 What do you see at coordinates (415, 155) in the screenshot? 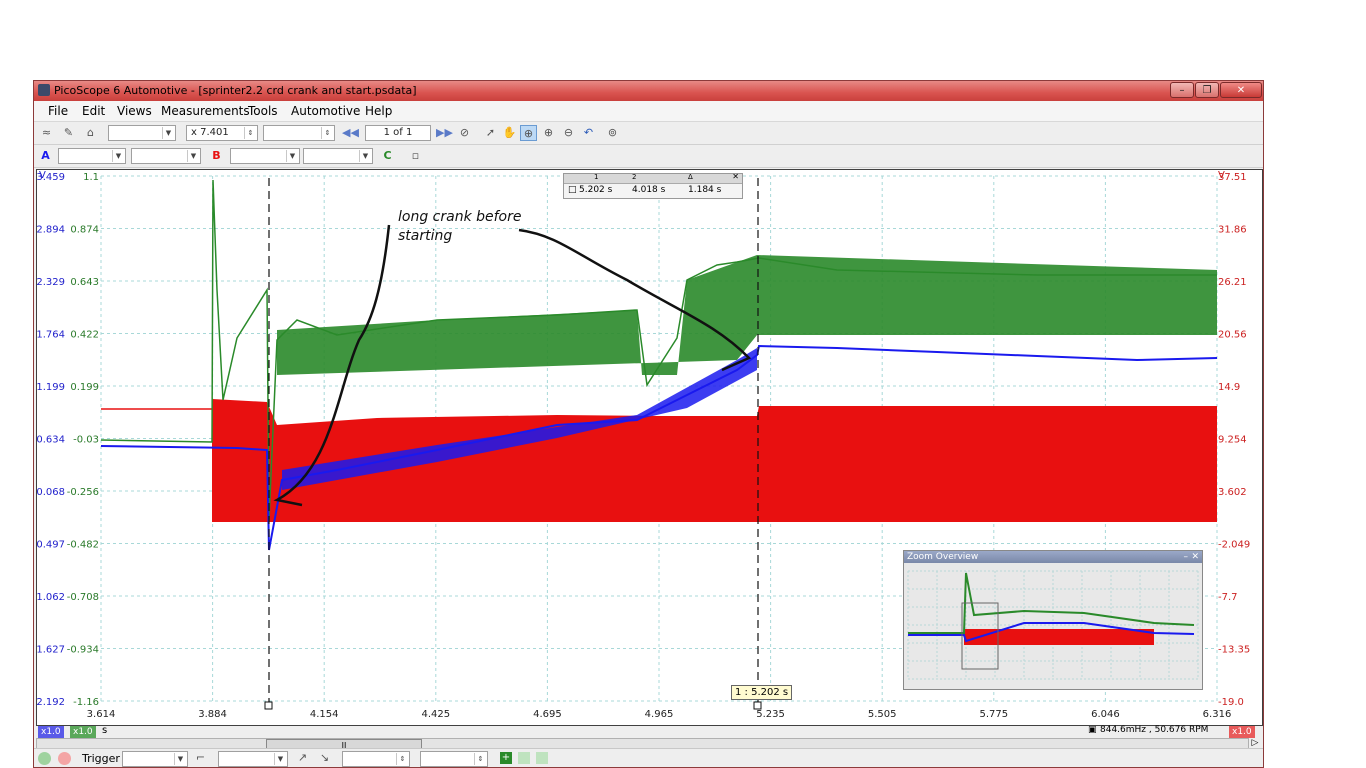
I see `channel-d-button: ▫` at bounding box center [415, 155].